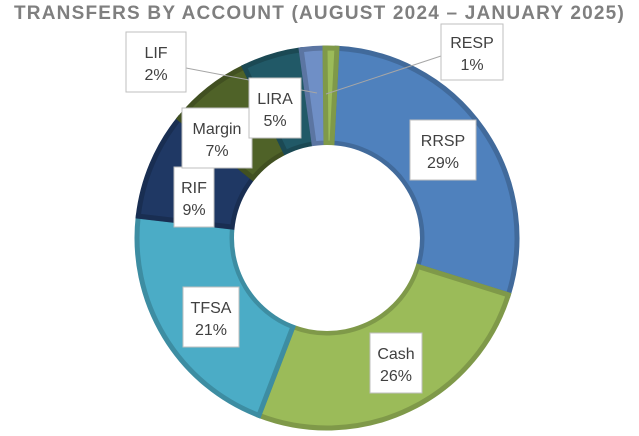 Image resolution: width=639 pixels, height=436 pixels. Describe the element at coordinates (217, 129) in the screenshot. I see `data-label-category: Margin` at that location.